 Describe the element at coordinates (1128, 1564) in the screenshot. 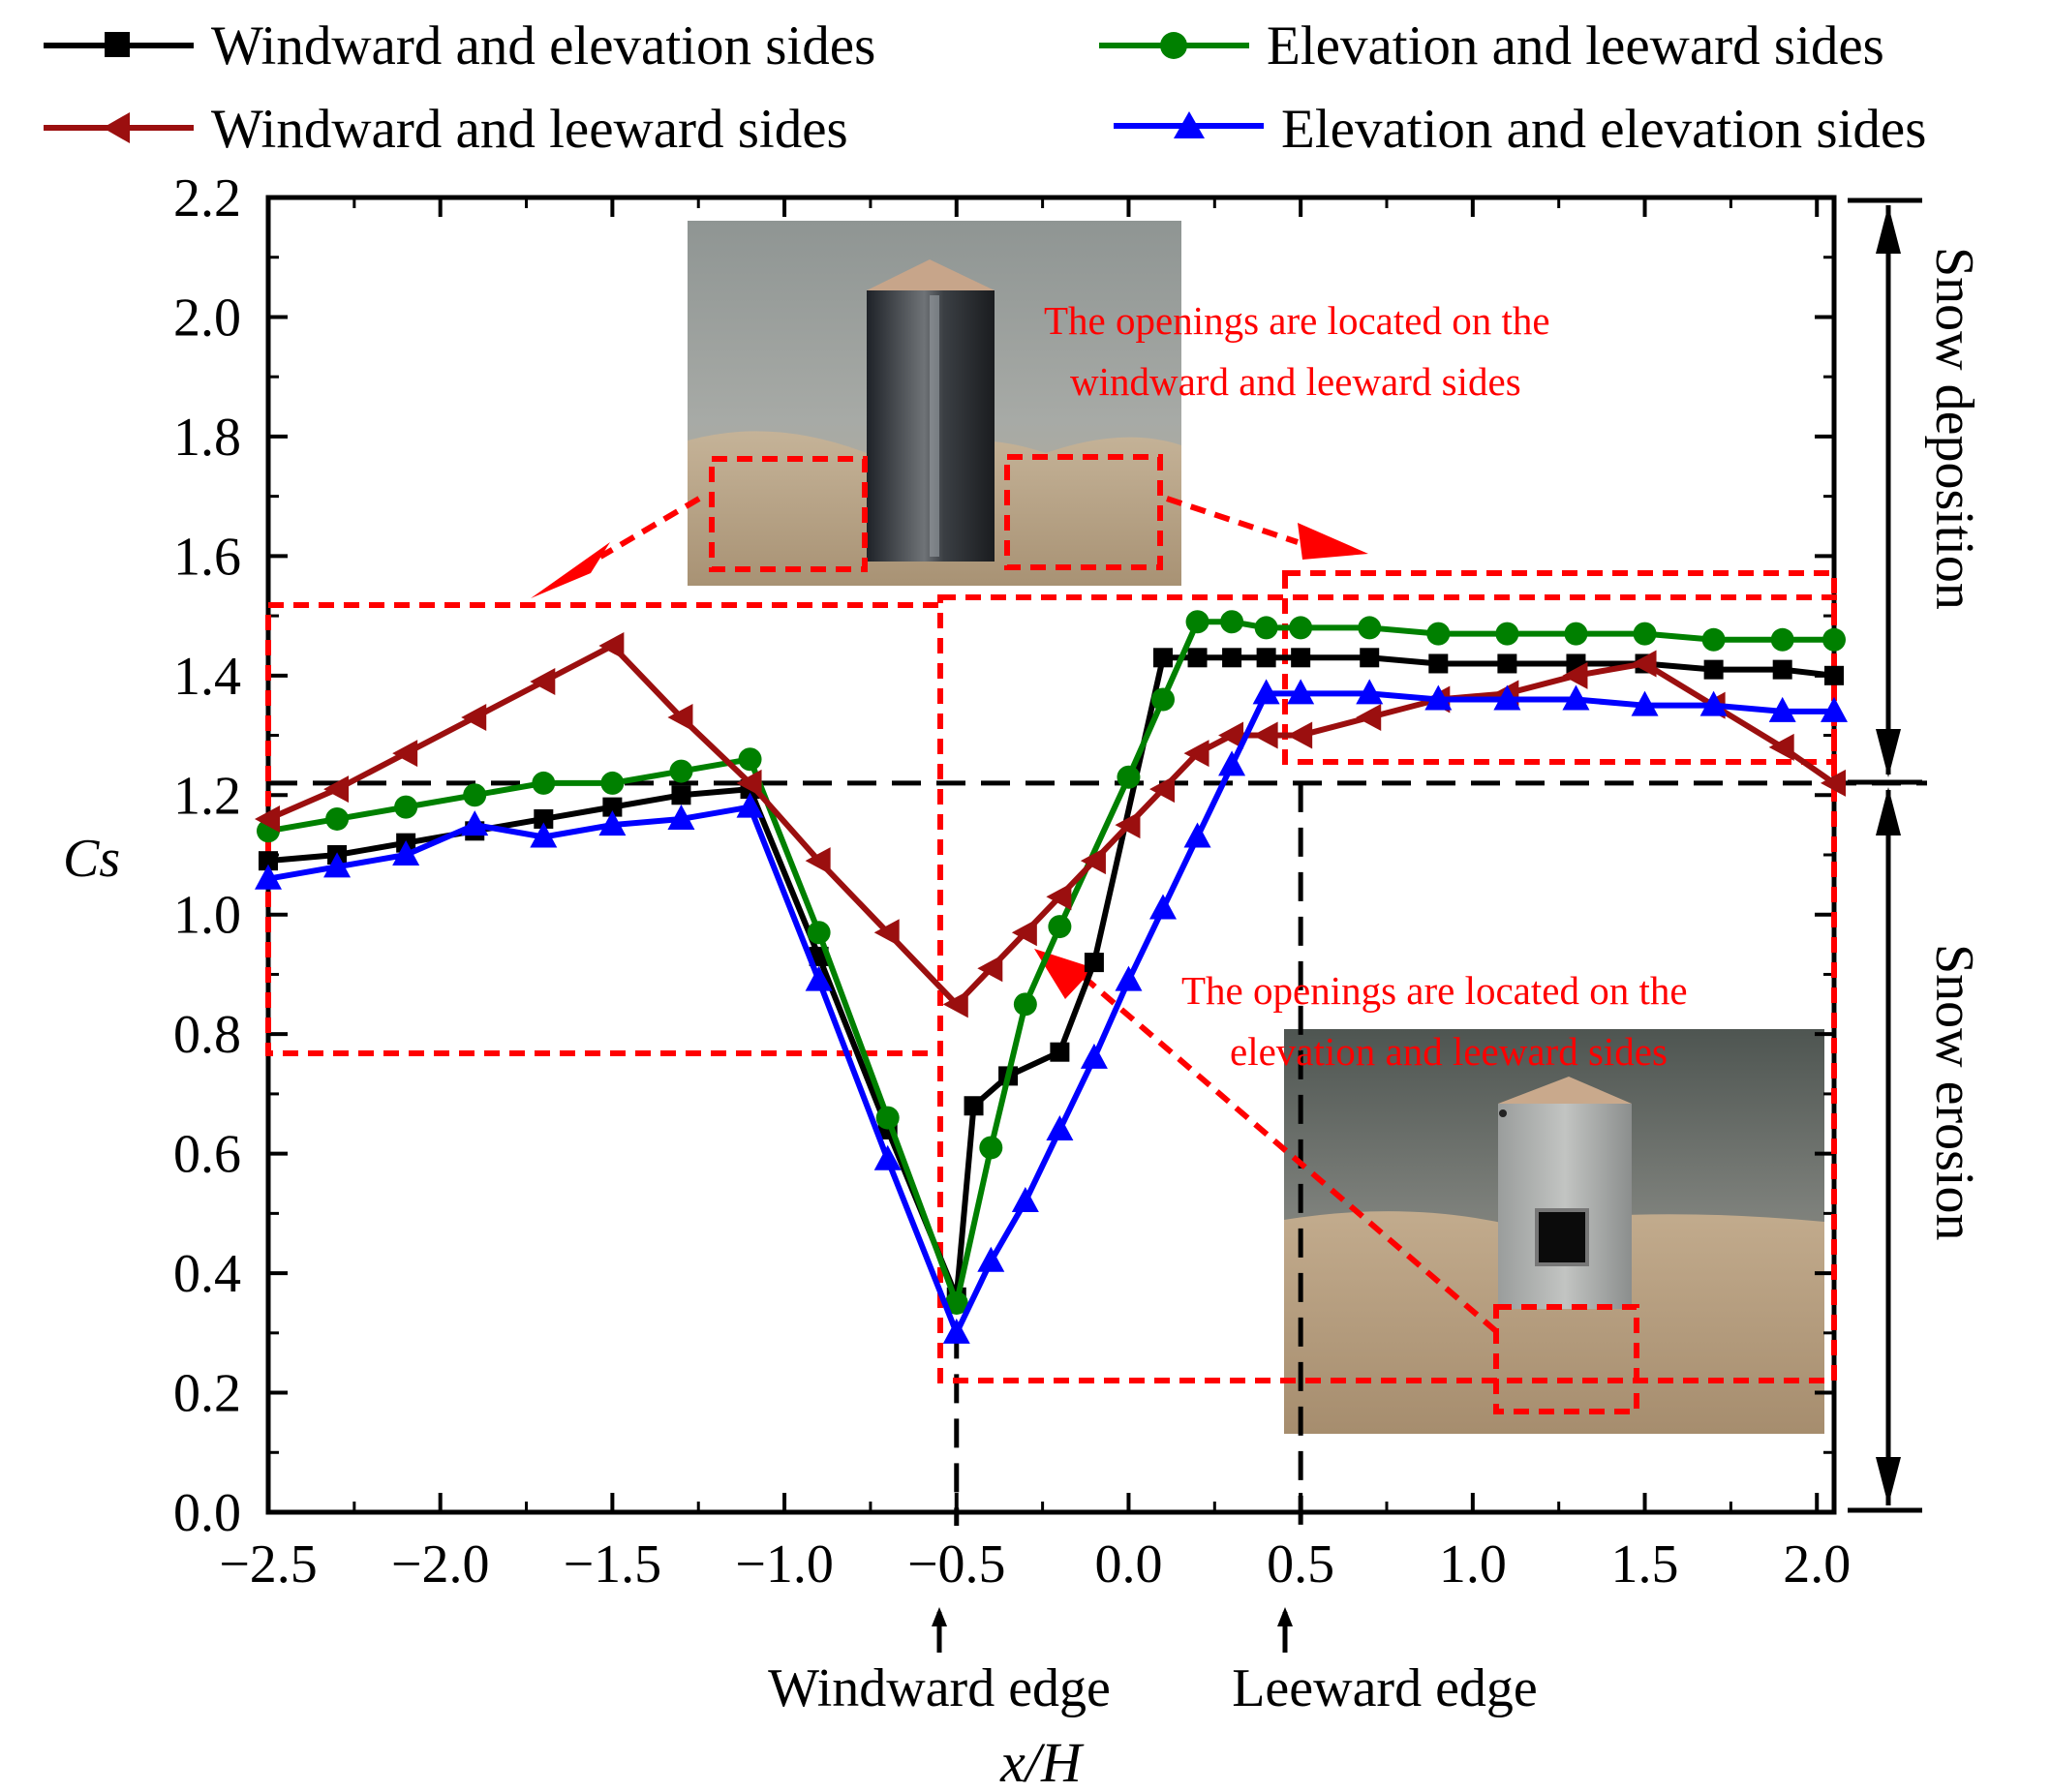

I see `x-tick-label: 0.0` at that location.